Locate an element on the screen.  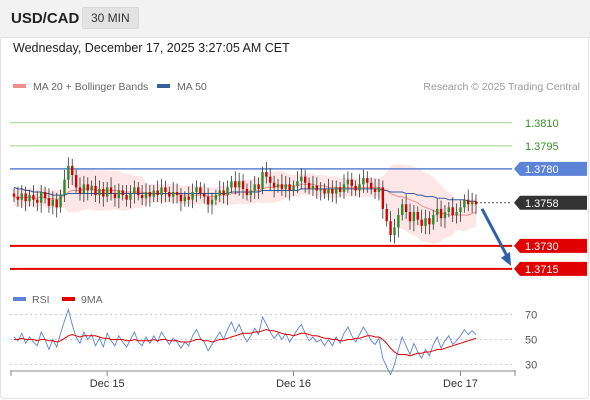
level-label-1.3758: 1.3758 is located at coordinates (542, 204).